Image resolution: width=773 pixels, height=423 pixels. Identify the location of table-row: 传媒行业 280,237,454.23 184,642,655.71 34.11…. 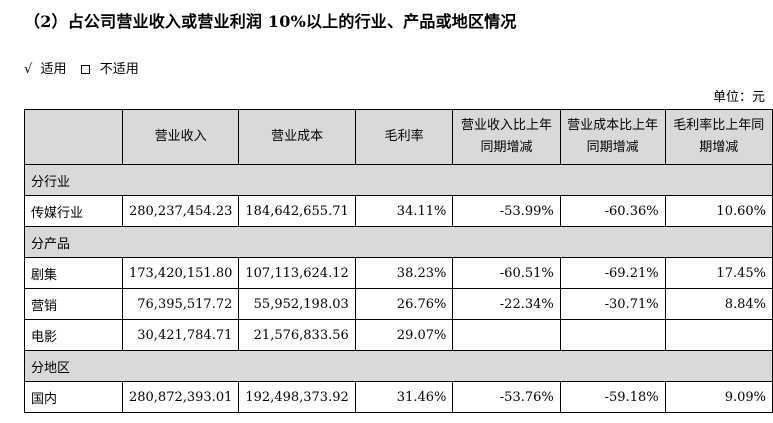
(398, 211).